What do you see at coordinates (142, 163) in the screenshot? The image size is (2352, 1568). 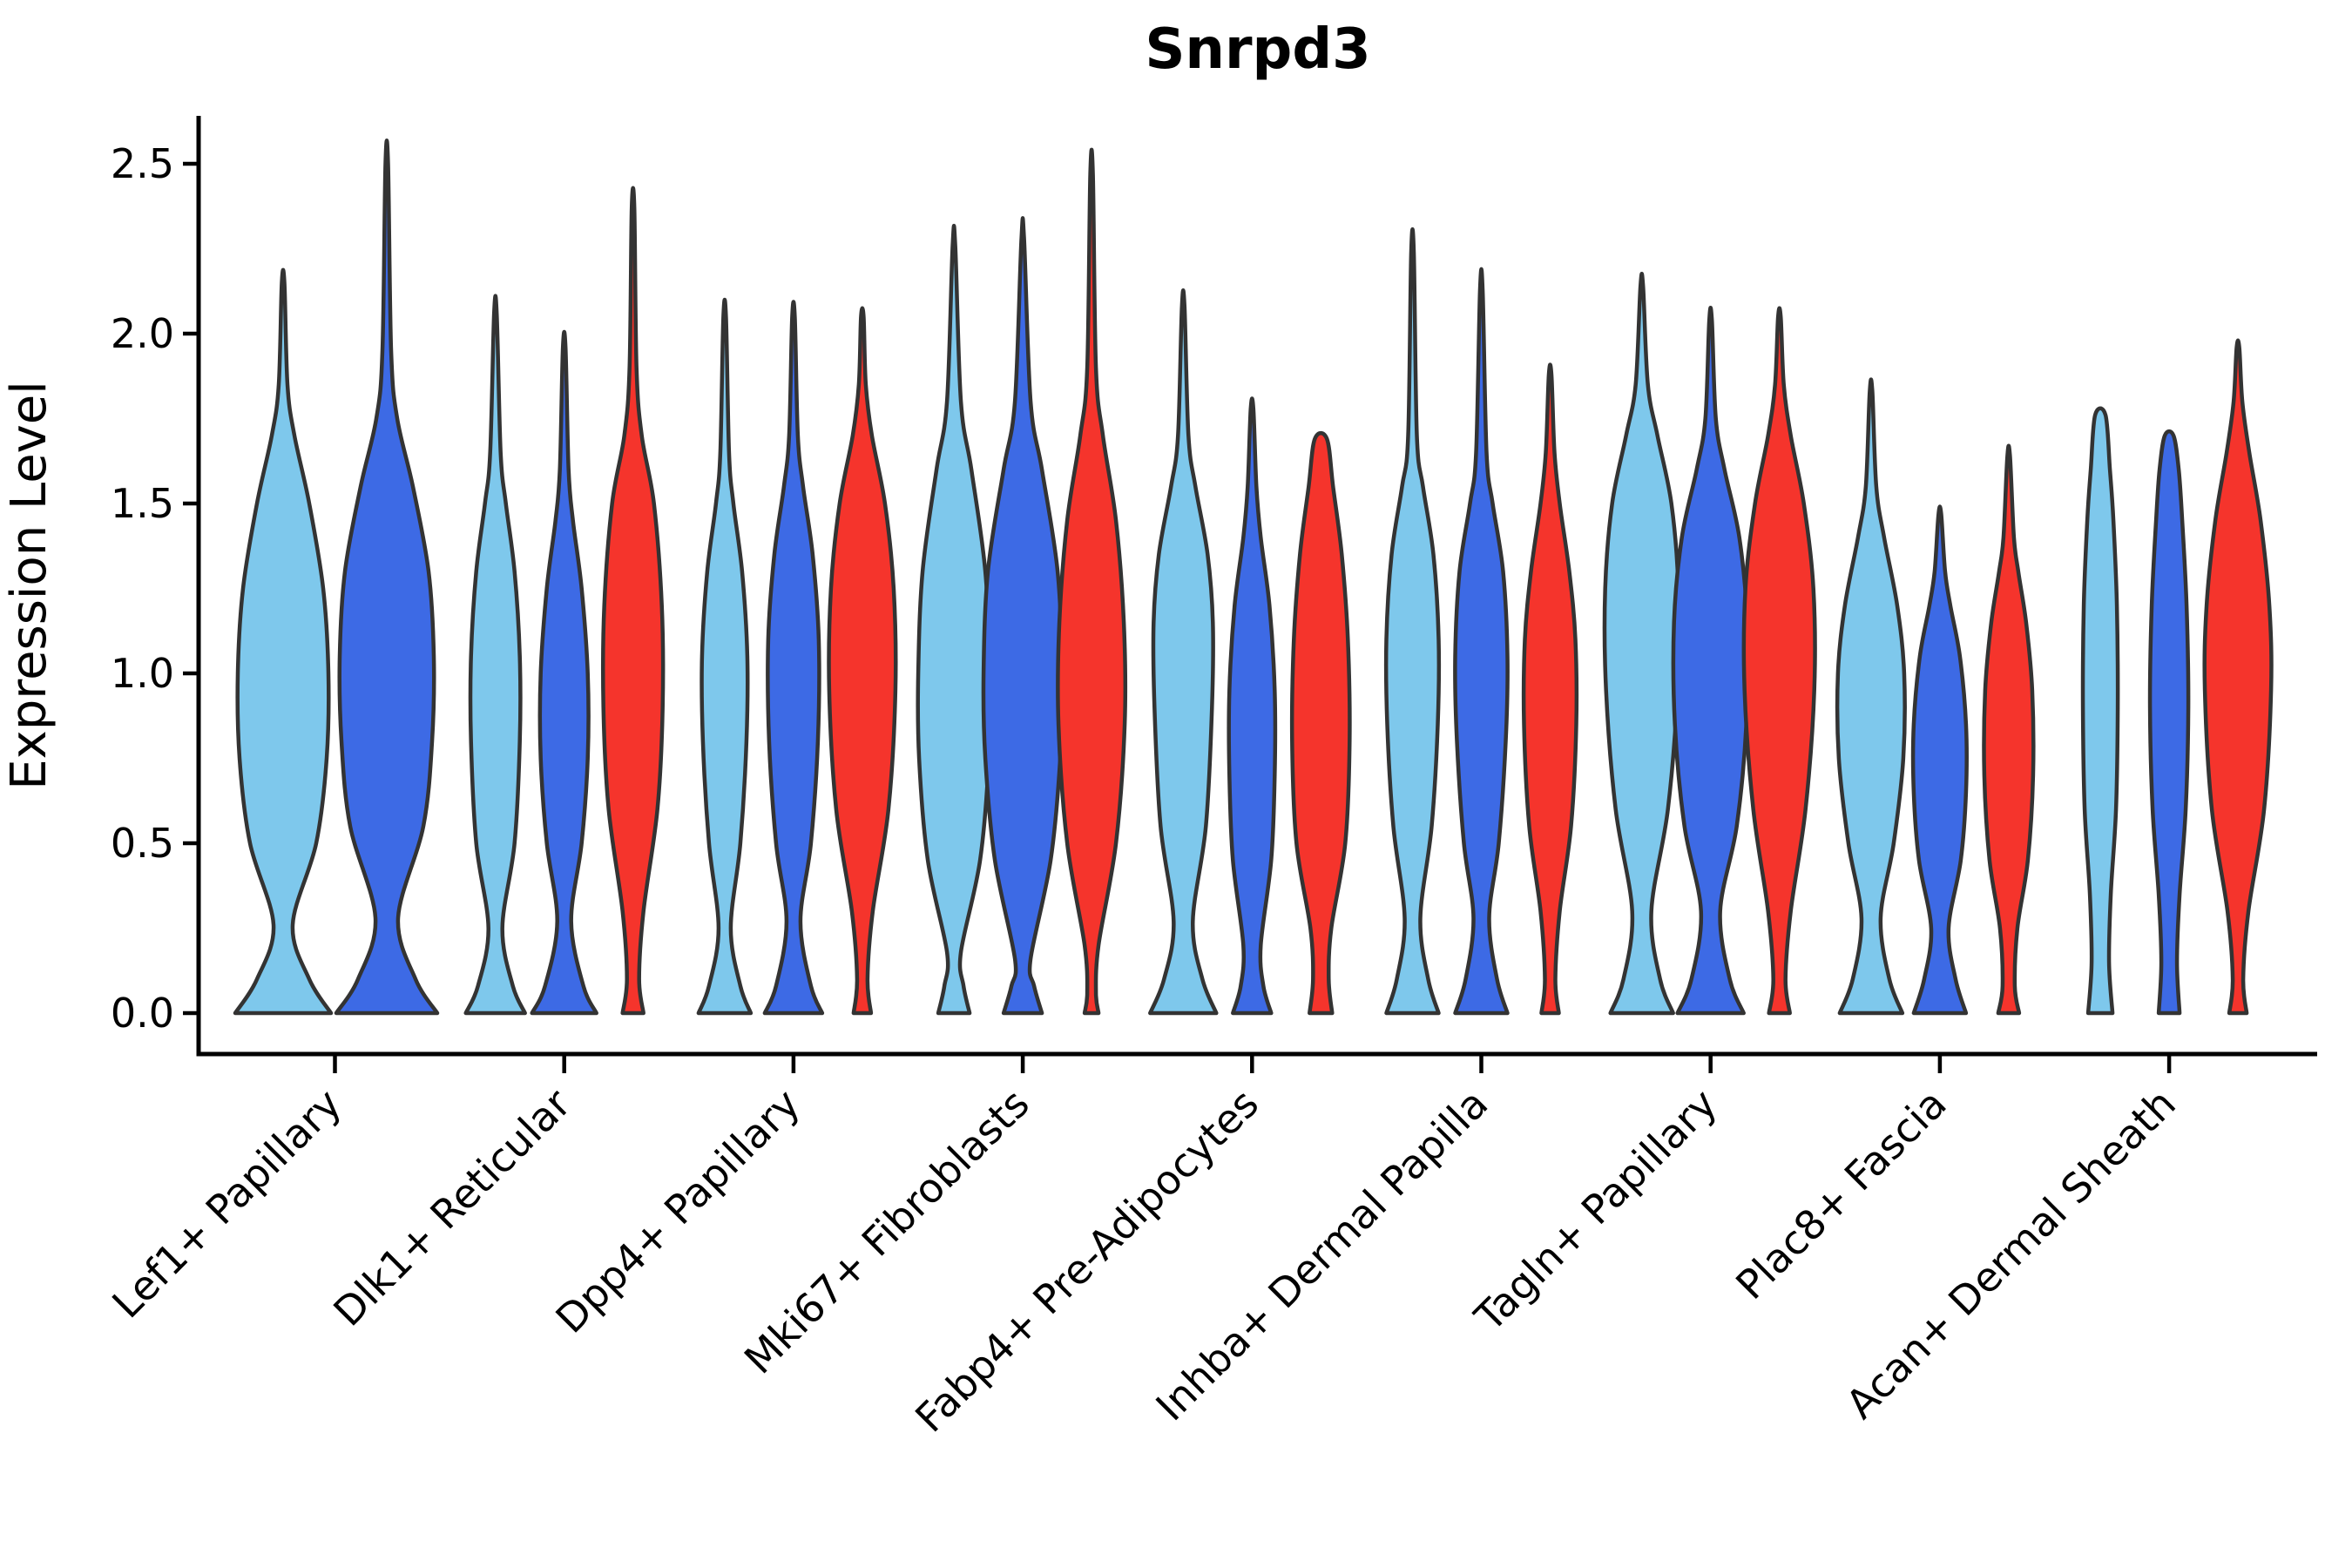 I see `y-tick-label: 2.5` at bounding box center [142, 163].